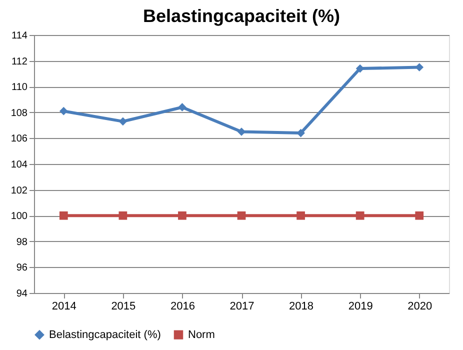 This screenshot has height=350, width=463. What do you see at coordinates (19, 139) in the screenshot?
I see `y-tick-label: 106` at bounding box center [19, 139].